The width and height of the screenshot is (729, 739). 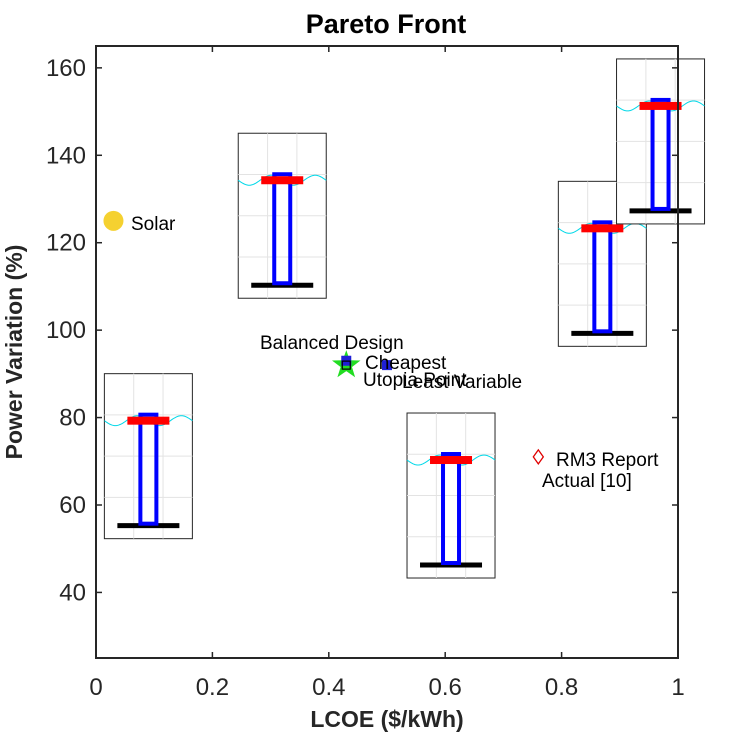 What do you see at coordinates (607, 460) in the screenshot?
I see `label-rm3-report: RM3 Report` at bounding box center [607, 460].